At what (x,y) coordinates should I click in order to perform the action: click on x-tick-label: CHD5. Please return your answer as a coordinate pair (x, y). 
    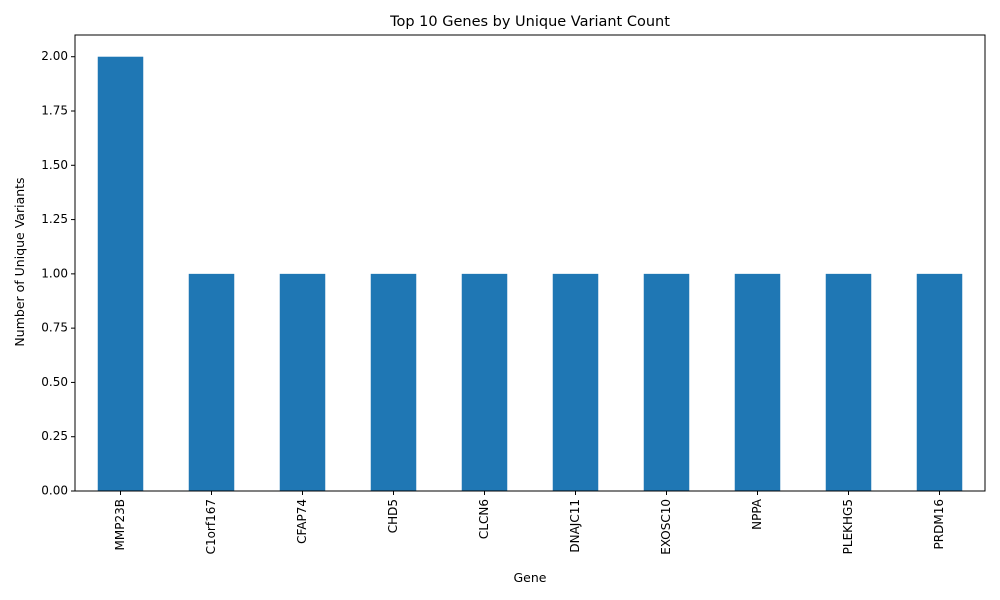
    Looking at the image, I should click on (393, 516).